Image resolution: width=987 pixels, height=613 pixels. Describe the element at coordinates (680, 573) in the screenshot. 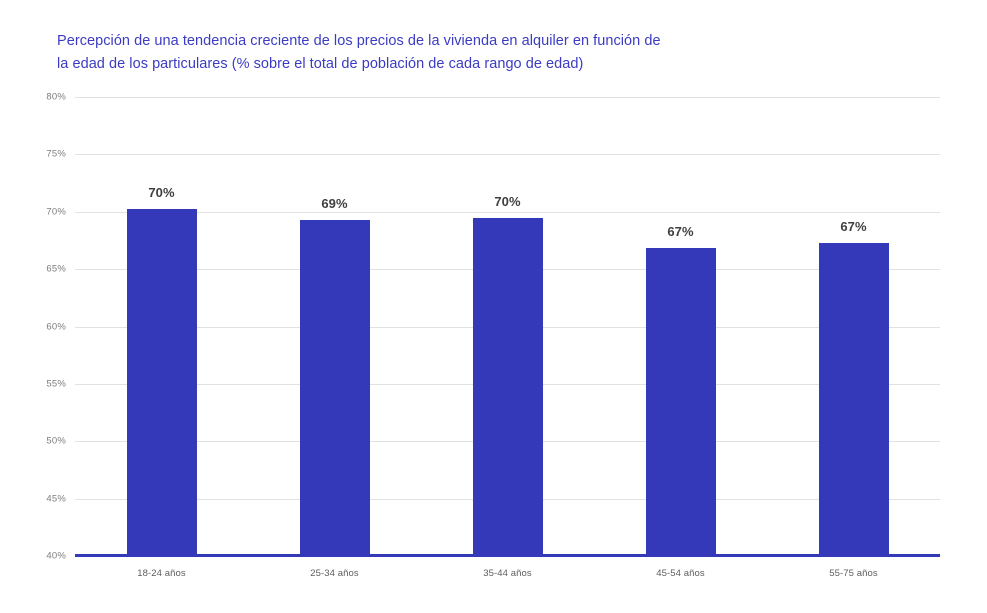

I see `x-axis-tick-label: 45-54 años` at that location.